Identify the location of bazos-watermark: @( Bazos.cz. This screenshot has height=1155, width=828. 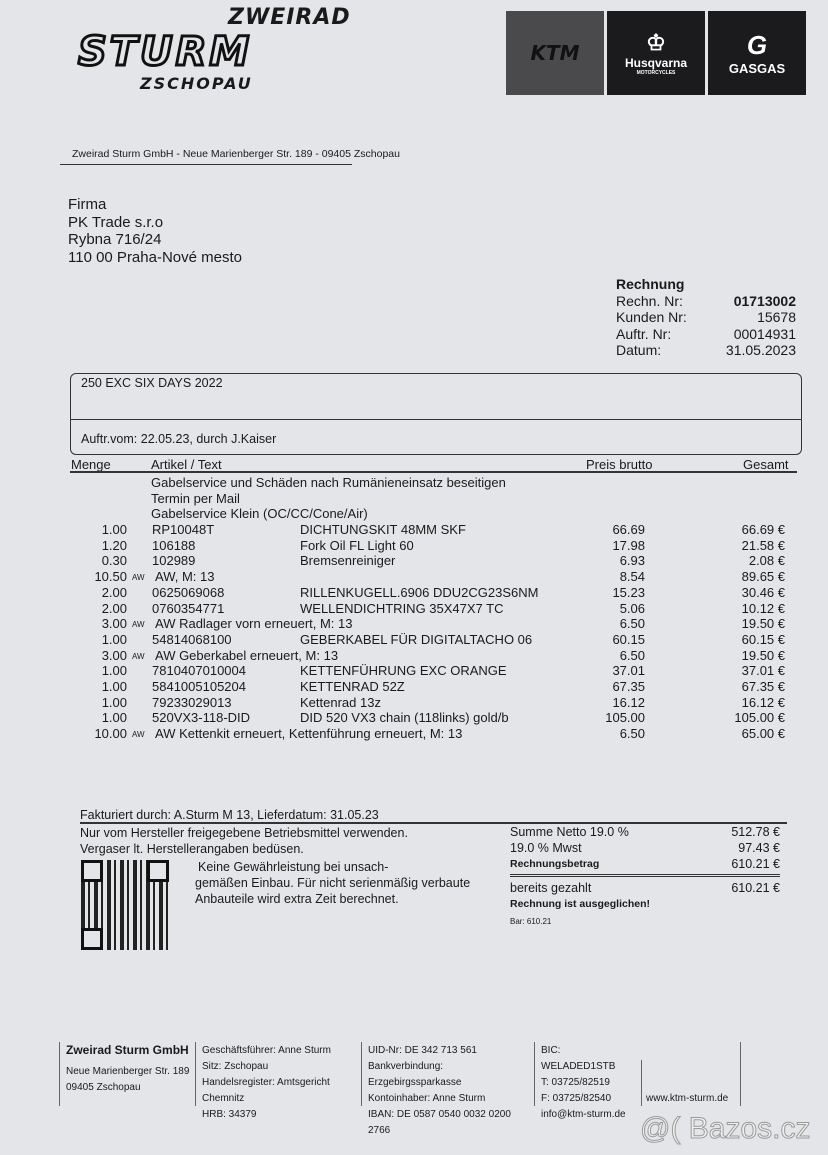
(725, 1129).